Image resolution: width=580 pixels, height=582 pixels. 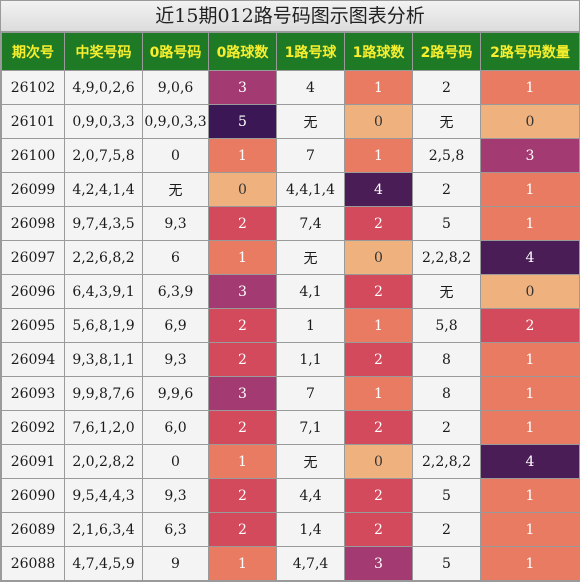 I want to click on table-cell: 26095, so click(x=33, y=325).